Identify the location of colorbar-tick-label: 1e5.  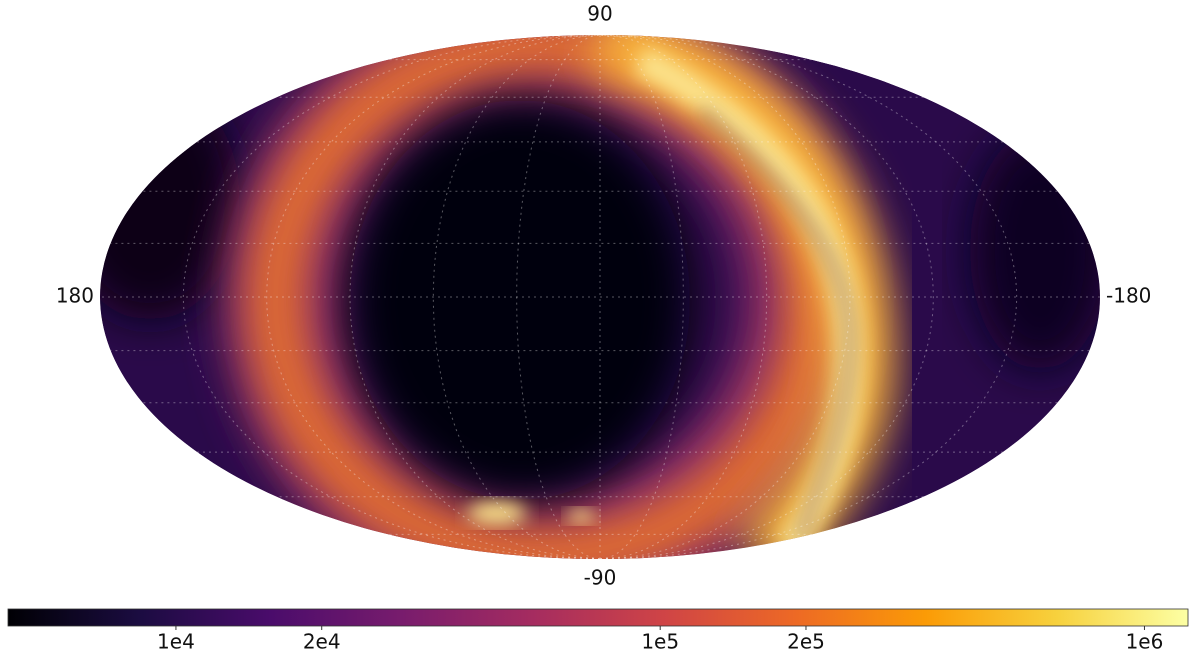
(660, 642).